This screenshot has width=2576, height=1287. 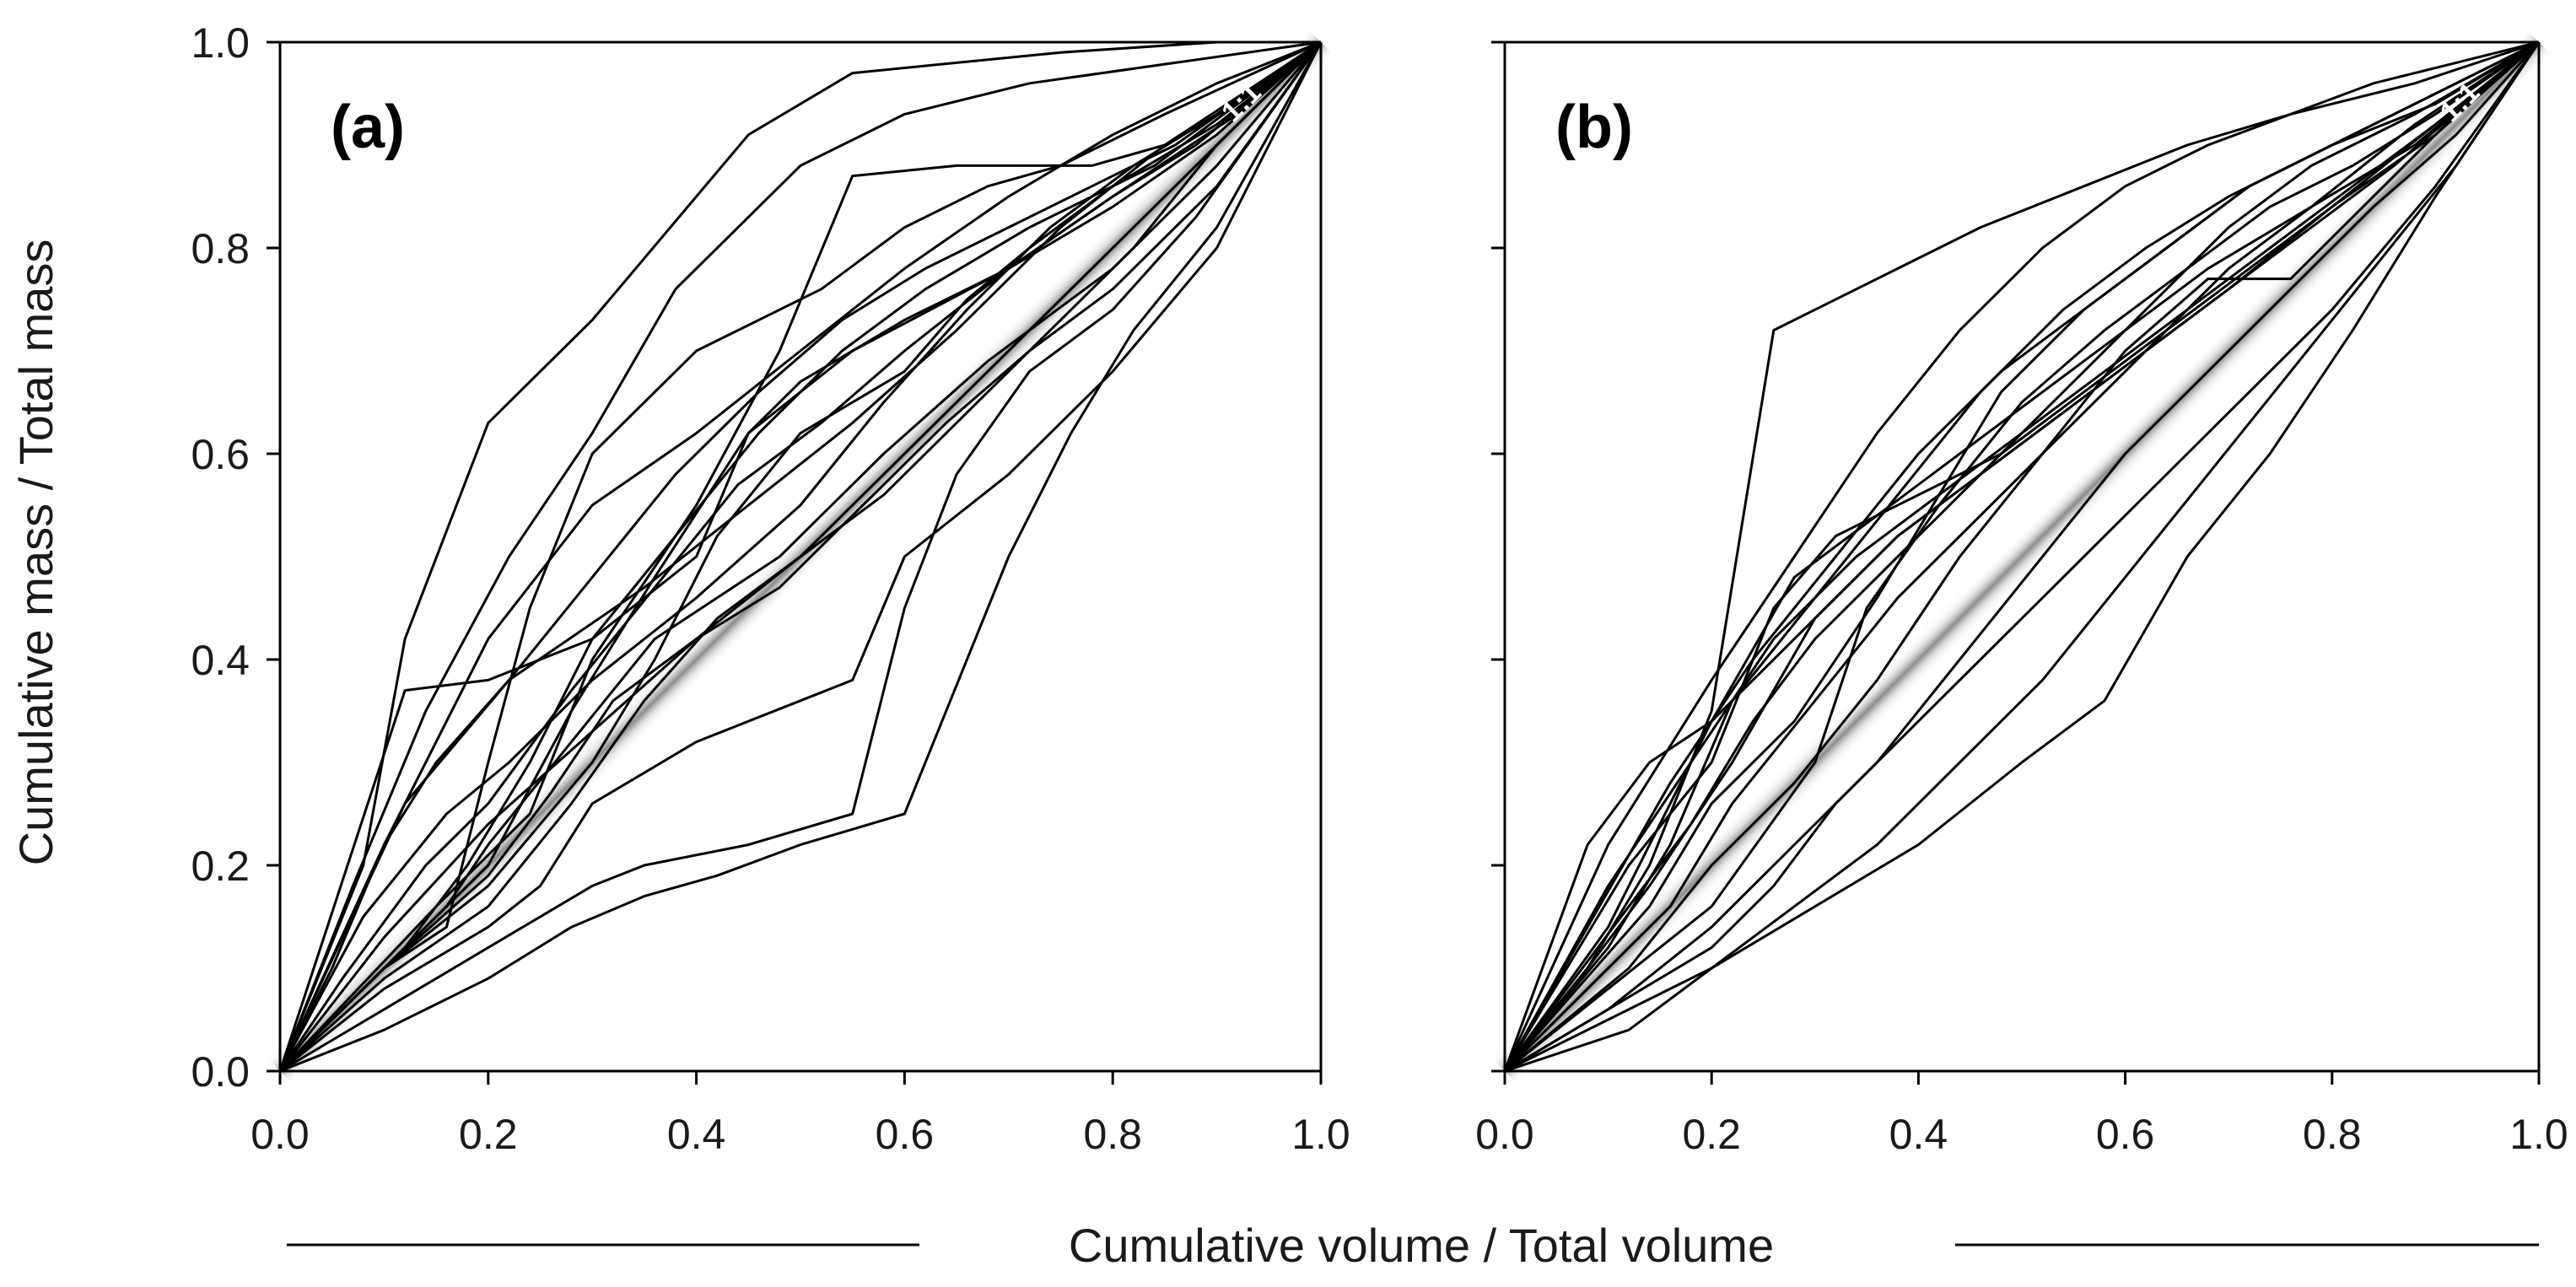 I want to click on panel-label-a: (a), so click(x=368, y=127).